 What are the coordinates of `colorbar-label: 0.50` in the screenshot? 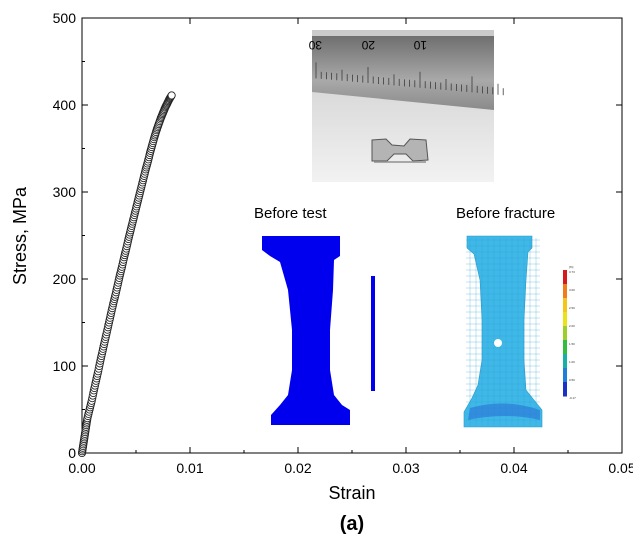 It's located at (572, 380).